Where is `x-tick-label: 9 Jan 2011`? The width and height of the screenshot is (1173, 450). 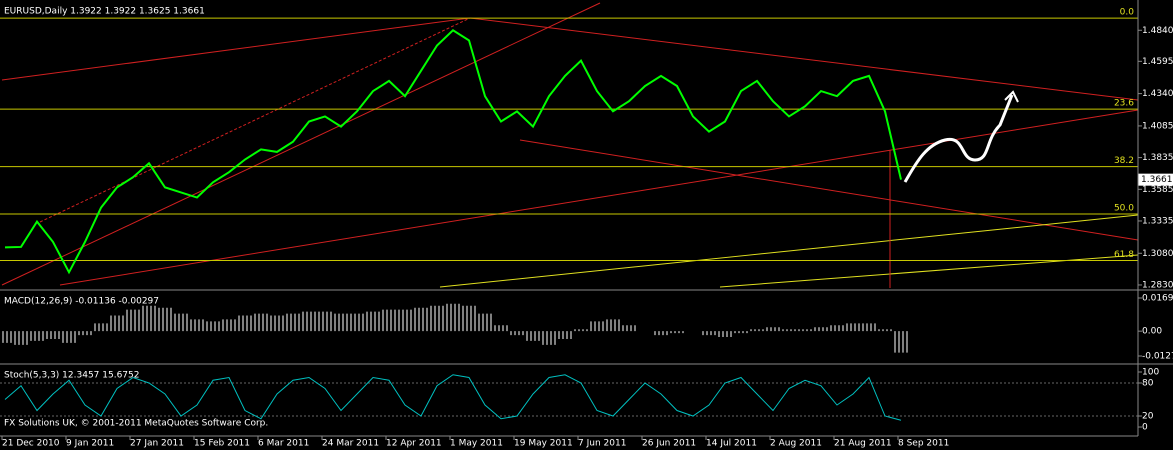
x-tick-label: 9 Jan 2011 is located at coordinates (90, 444).